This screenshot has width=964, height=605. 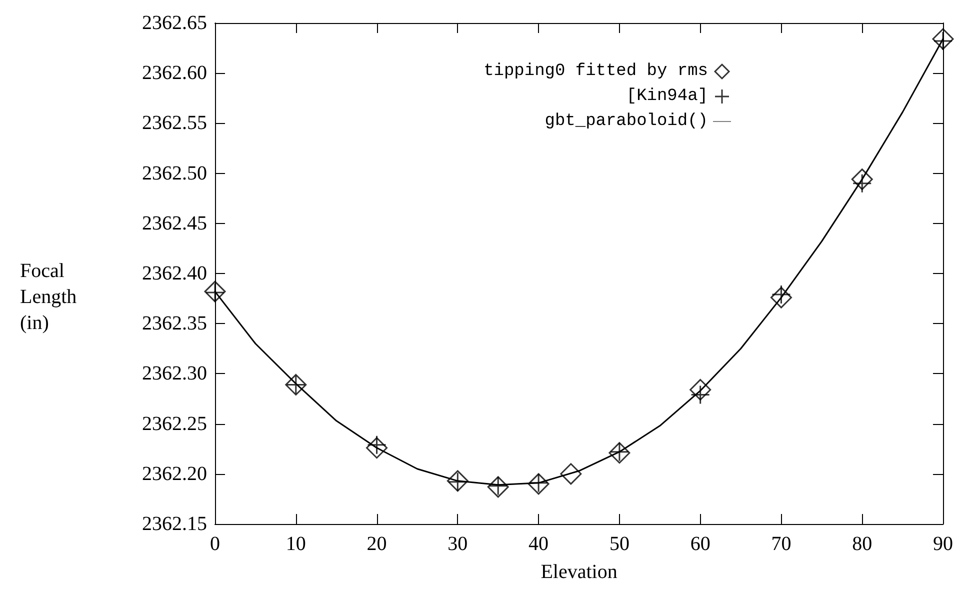 What do you see at coordinates (48, 297) in the screenshot?
I see `y-axis-title: Focal Length (in)` at bounding box center [48, 297].